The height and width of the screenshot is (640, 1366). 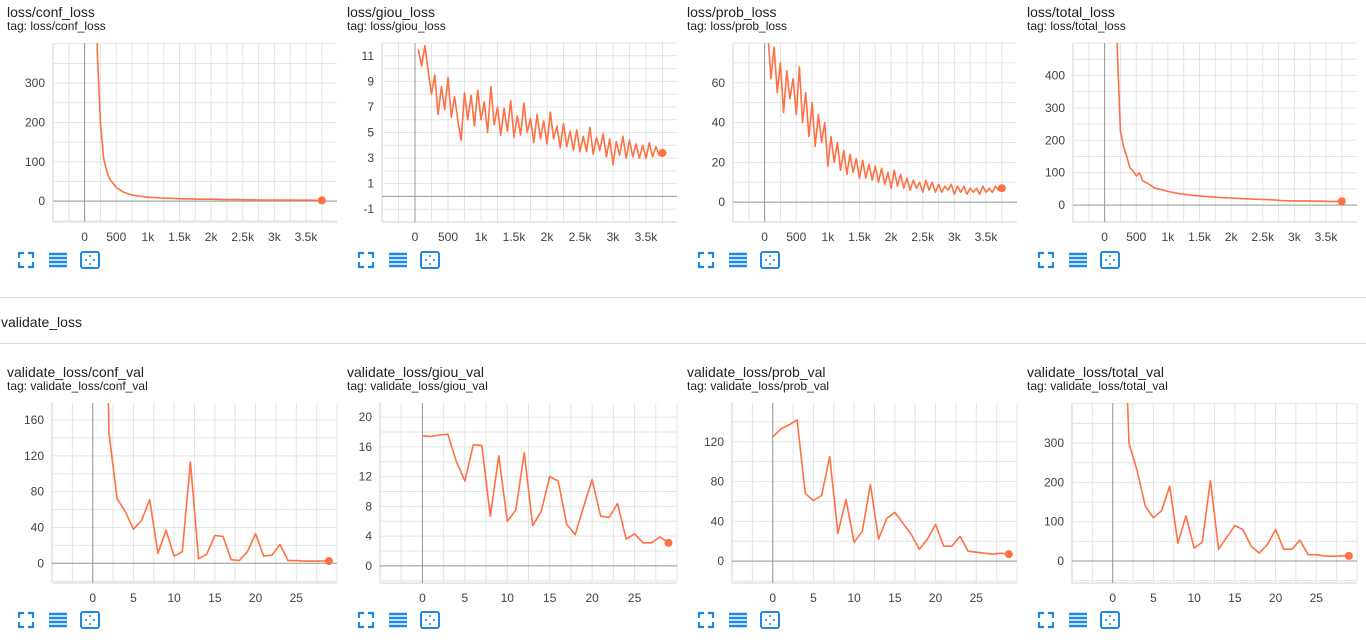 I want to click on y-tick-label: 400, so click(x=1055, y=75).